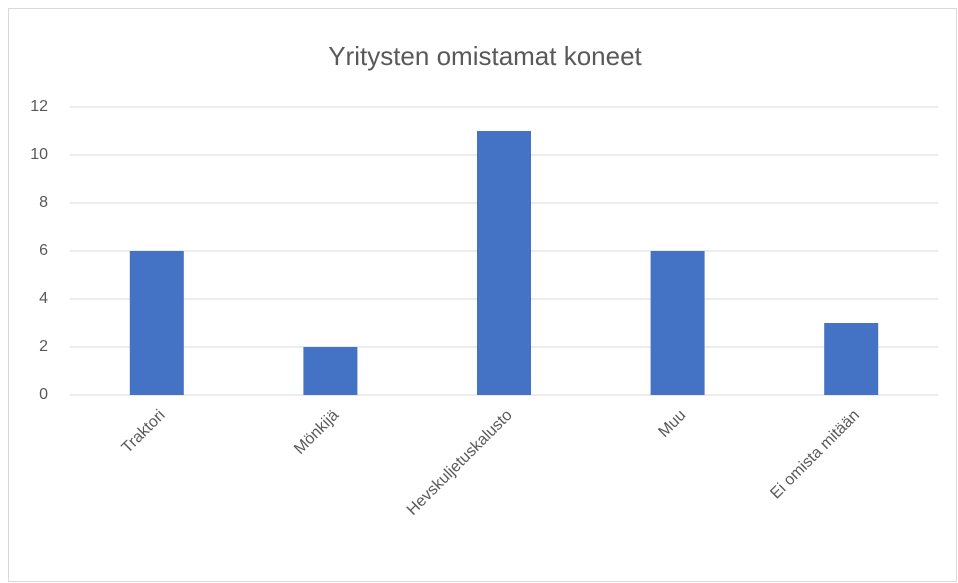 Image resolution: width=958 pixels, height=583 pixels. I want to click on y-tick-label: 12, so click(39, 106).